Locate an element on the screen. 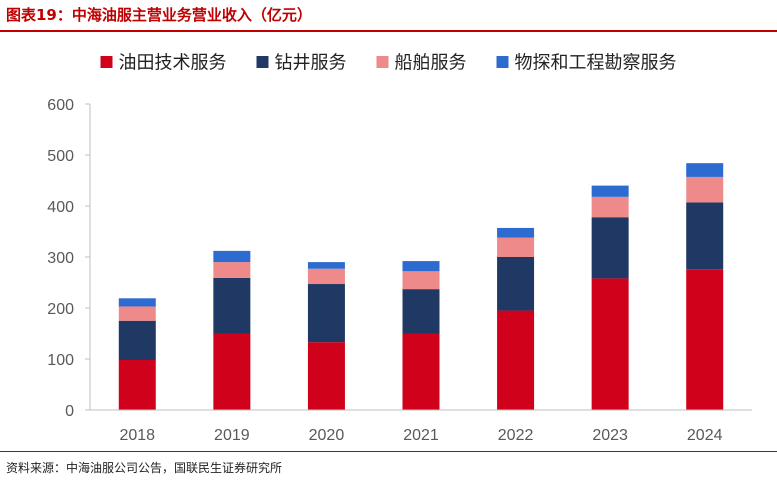 The image size is (777, 481). legend-label: 钻井服务 is located at coordinates (311, 63).